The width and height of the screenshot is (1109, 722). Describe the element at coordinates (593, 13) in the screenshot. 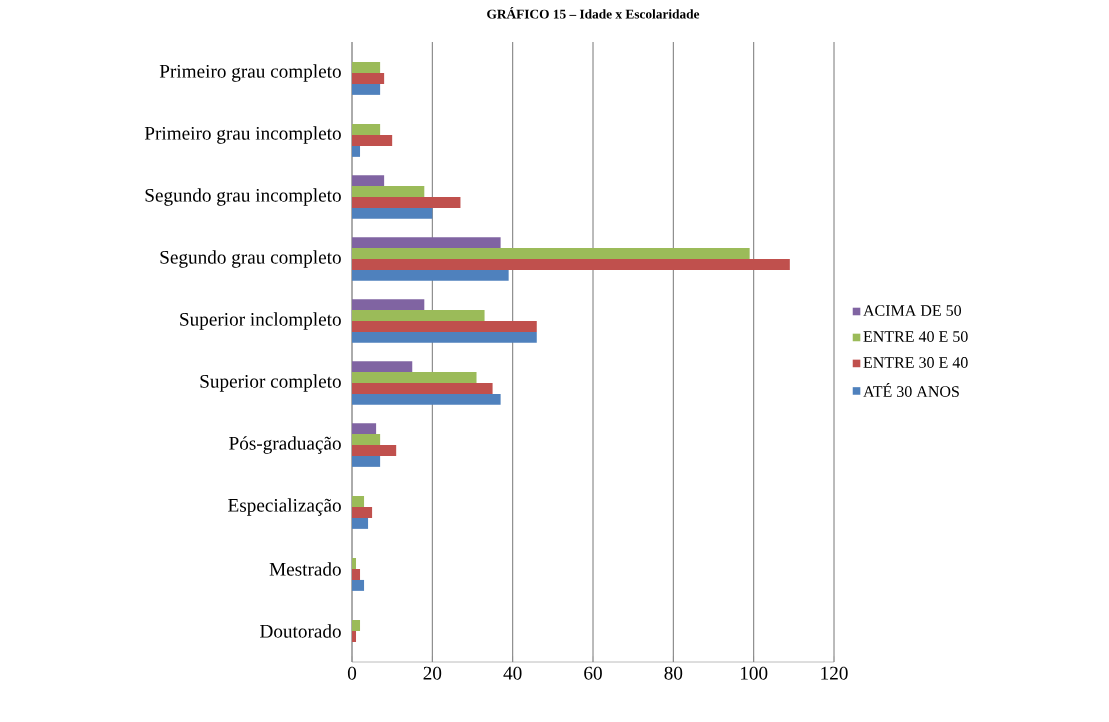

I see `chart-title: GRÁFICO 15 – Idade x Escolaridade` at that location.